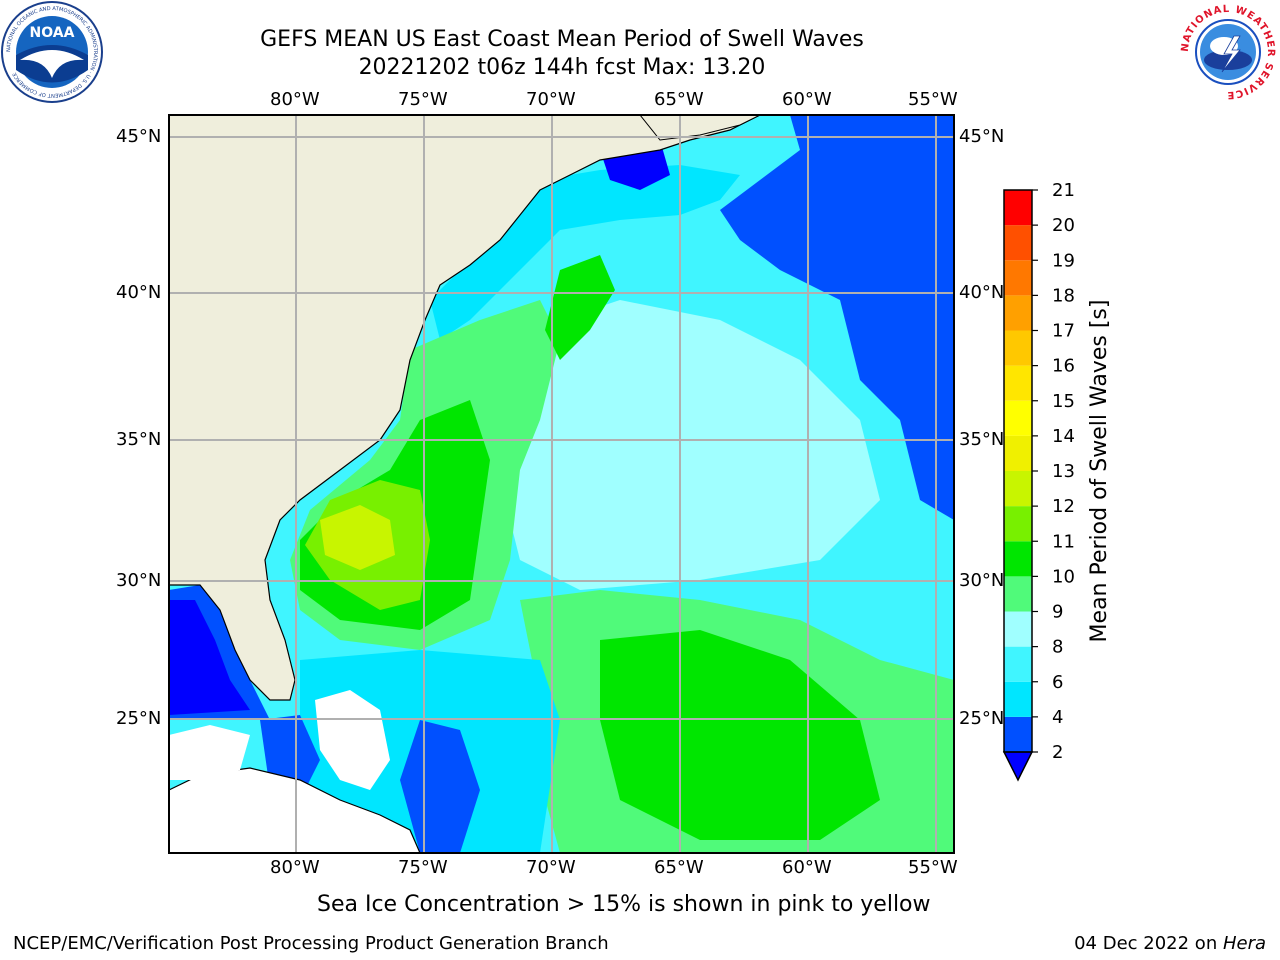  What do you see at coordinates (982, 136) in the screenshot?
I see `lat-label-right: 45°N` at bounding box center [982, 136].